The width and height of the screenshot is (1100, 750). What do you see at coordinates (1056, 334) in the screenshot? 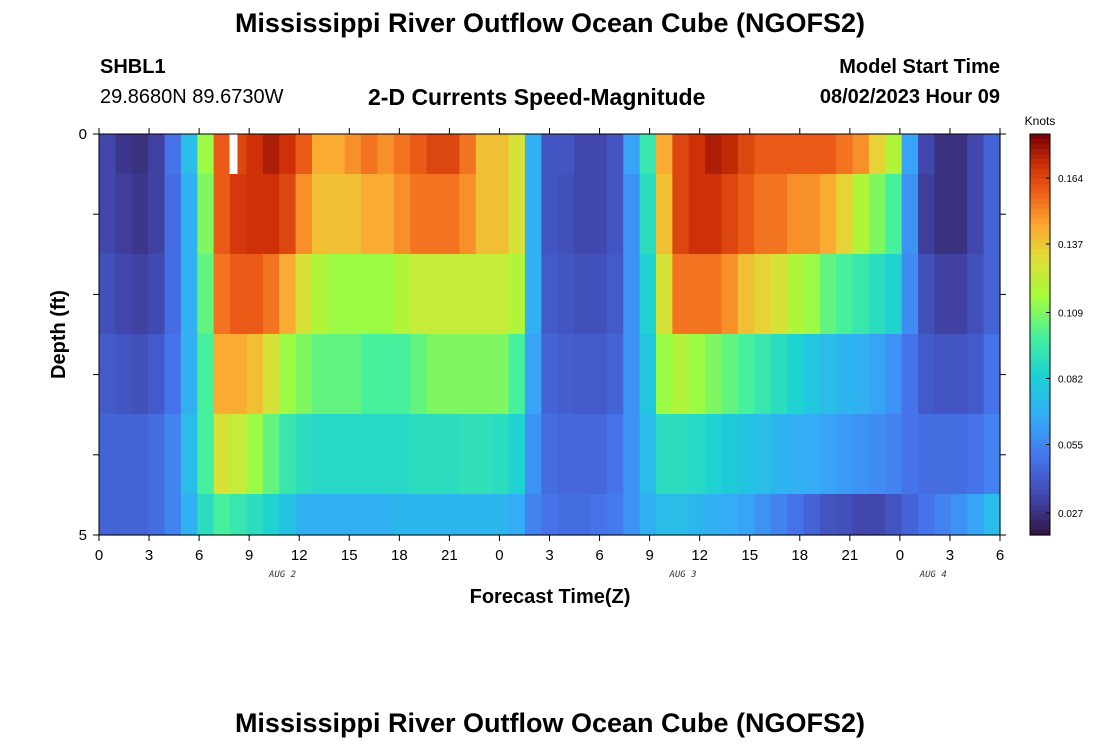
I see `colorbar: 0.164 0.137 0.109 0.082 0.055 0.027` at bounding box center [1056, 334].